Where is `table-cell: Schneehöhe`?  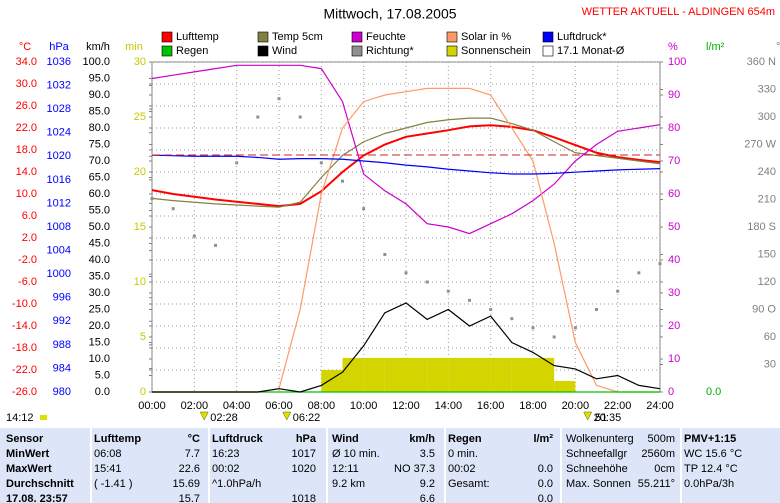
table-cell: Schneehöhe is located at coordinates (597, 469).